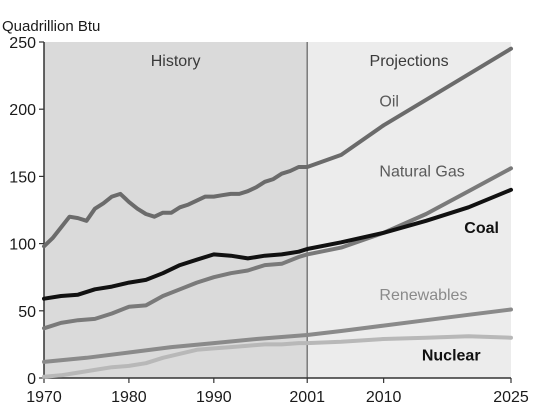  Describe the element at coordinates (409, 61) in the screenshot. I see `region-label-projections: Projections` at that location.